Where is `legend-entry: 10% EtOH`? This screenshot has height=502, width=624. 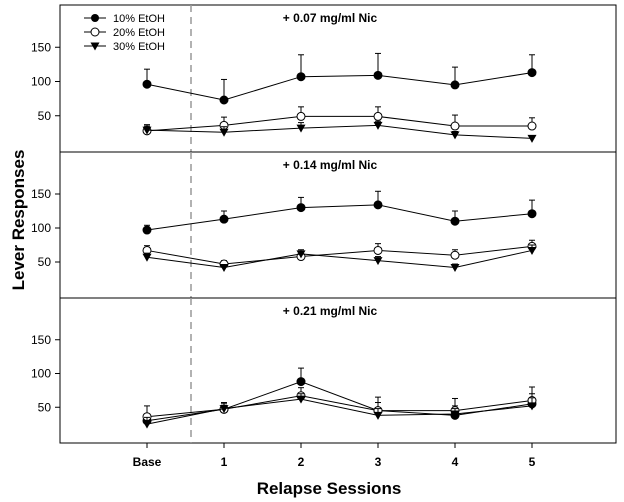 legend-entry: 10% EtOH is located at coordinates (124, 19).